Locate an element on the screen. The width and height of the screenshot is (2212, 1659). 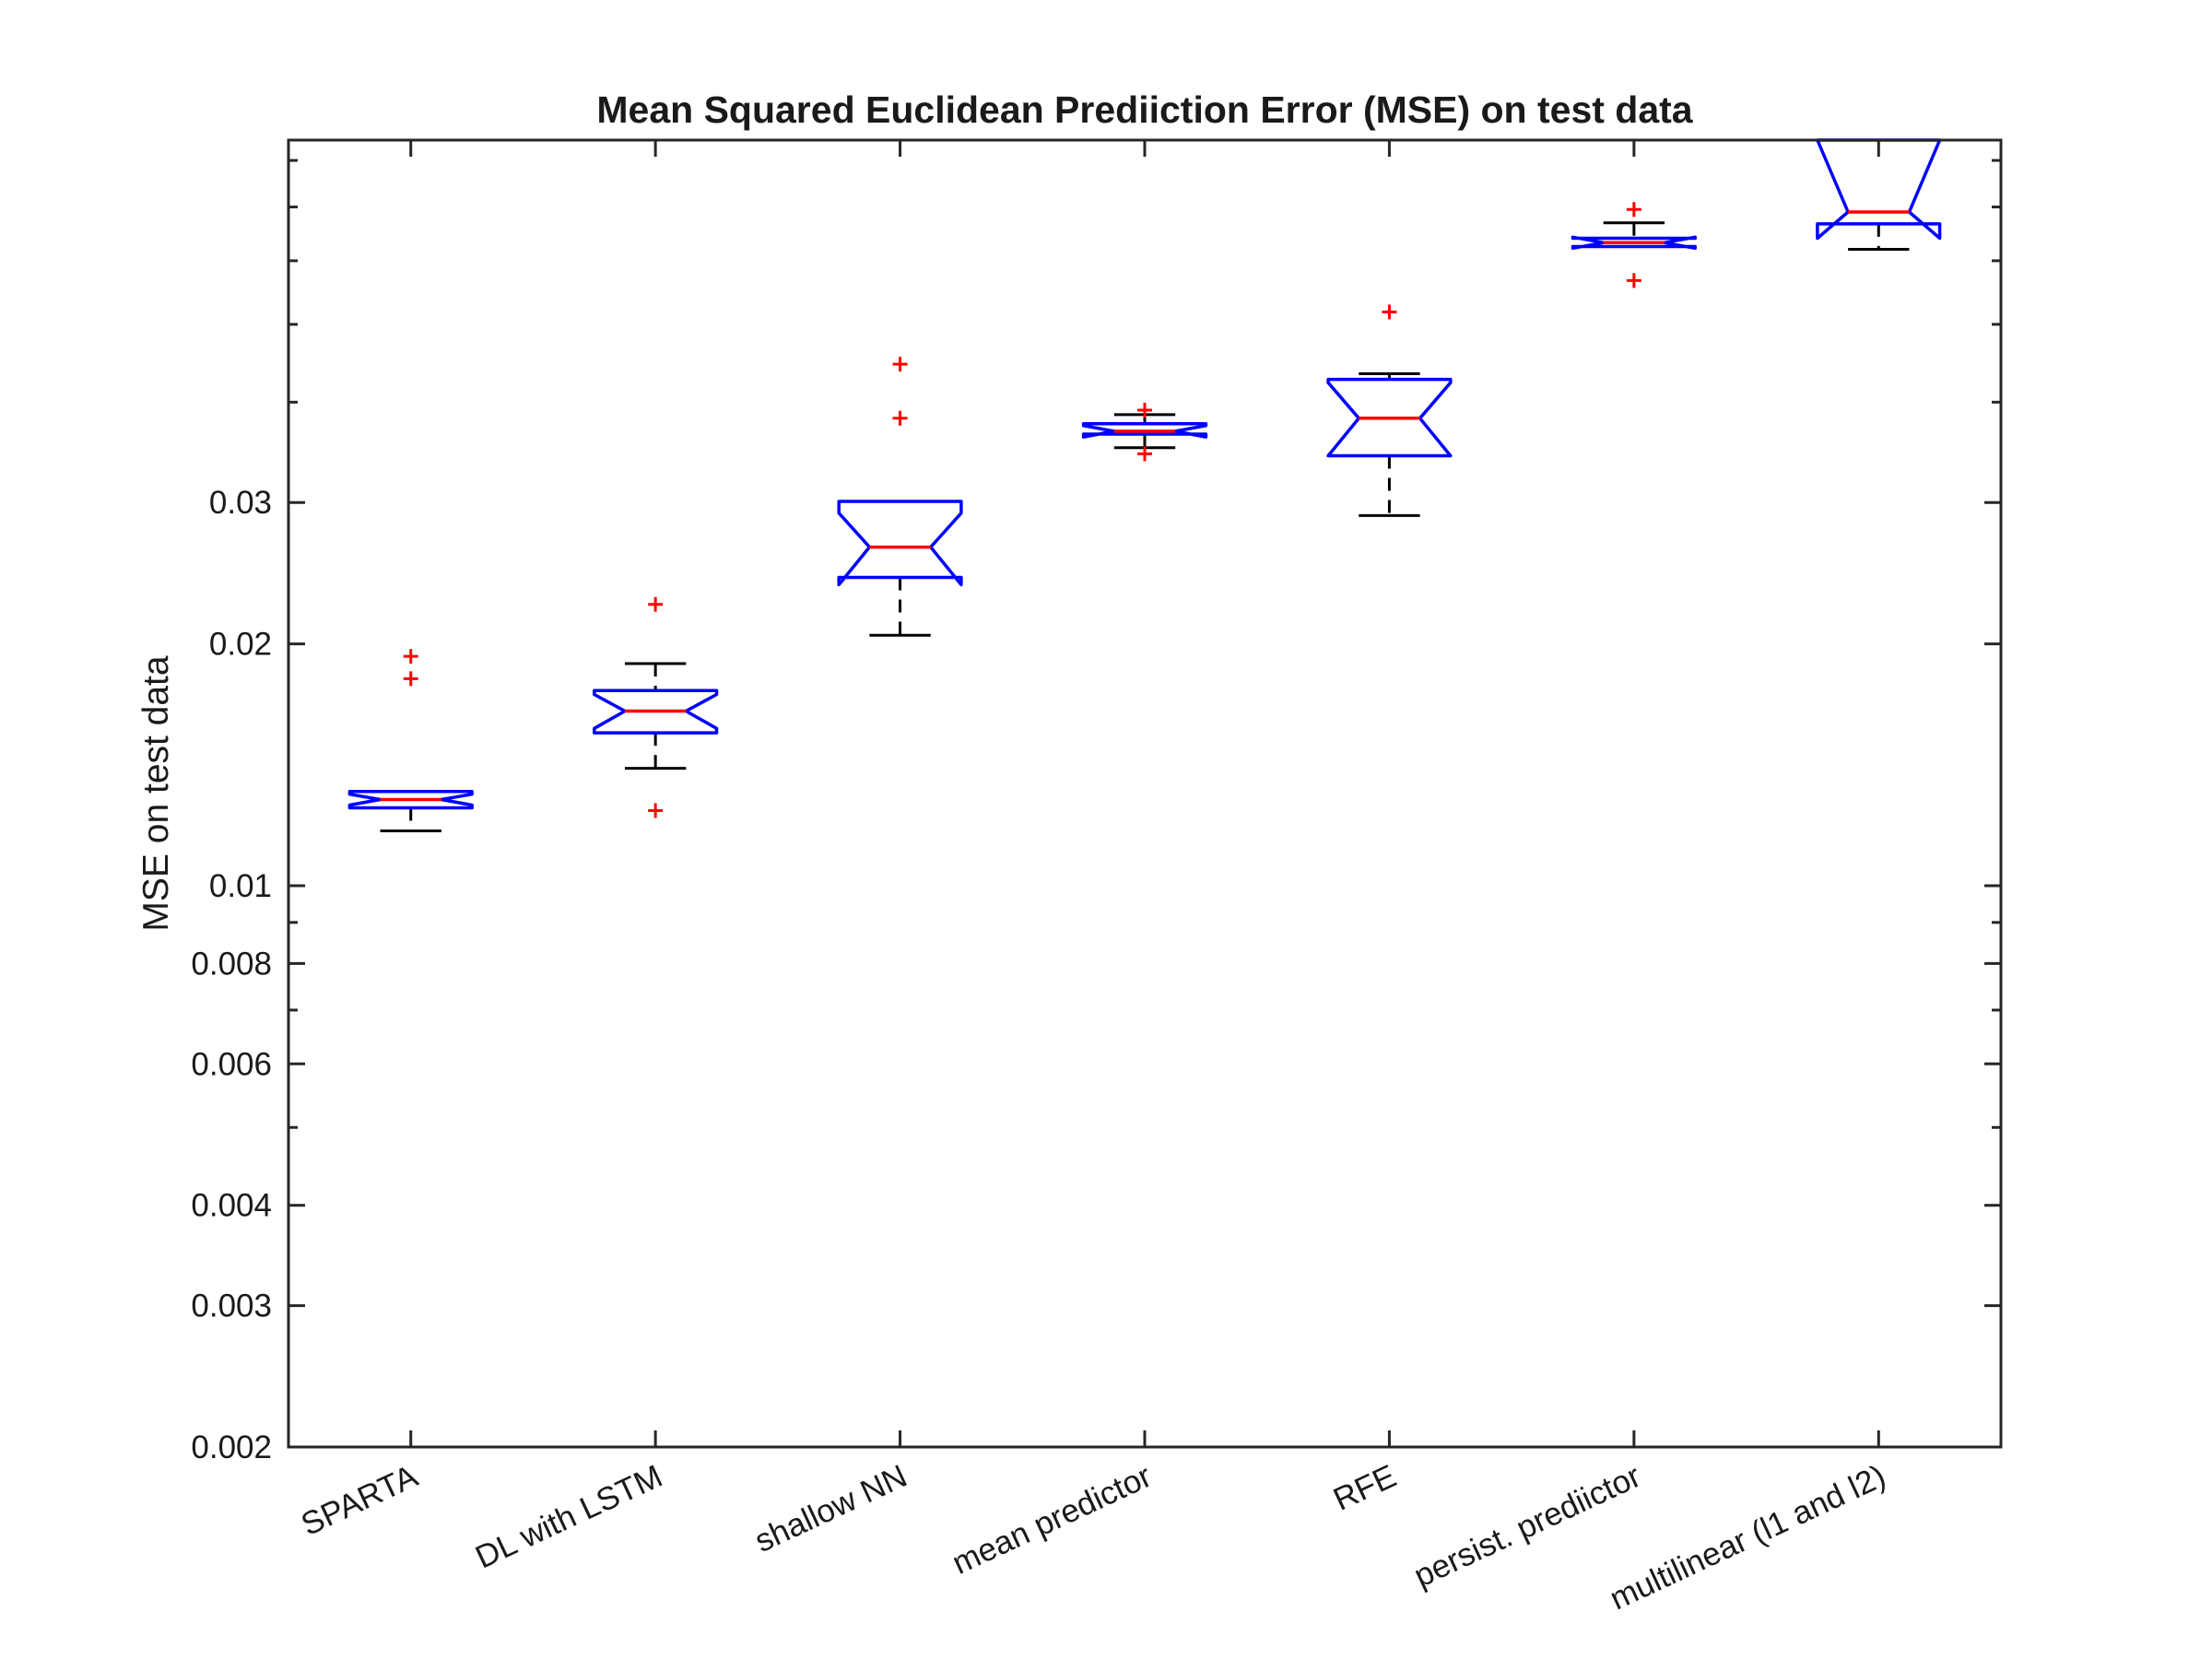
x-tick-label: shallow NN is located at coordinates (830, 1508).